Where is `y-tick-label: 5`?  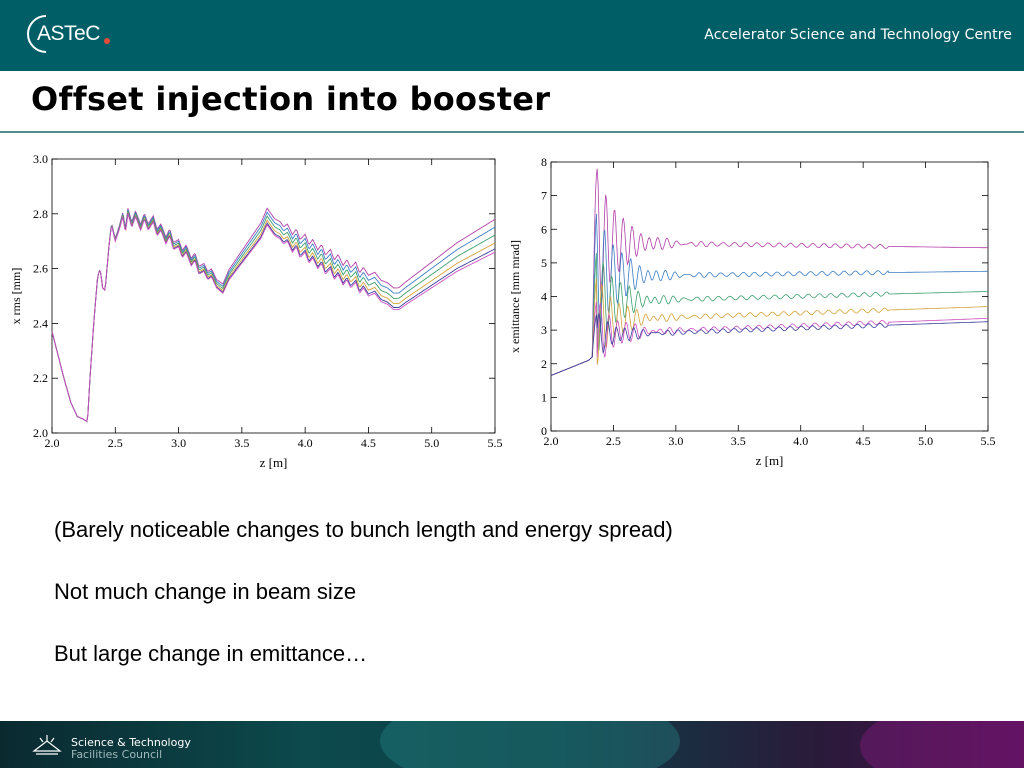 y-tick-label: 5 is located at coordinates (544, 263).